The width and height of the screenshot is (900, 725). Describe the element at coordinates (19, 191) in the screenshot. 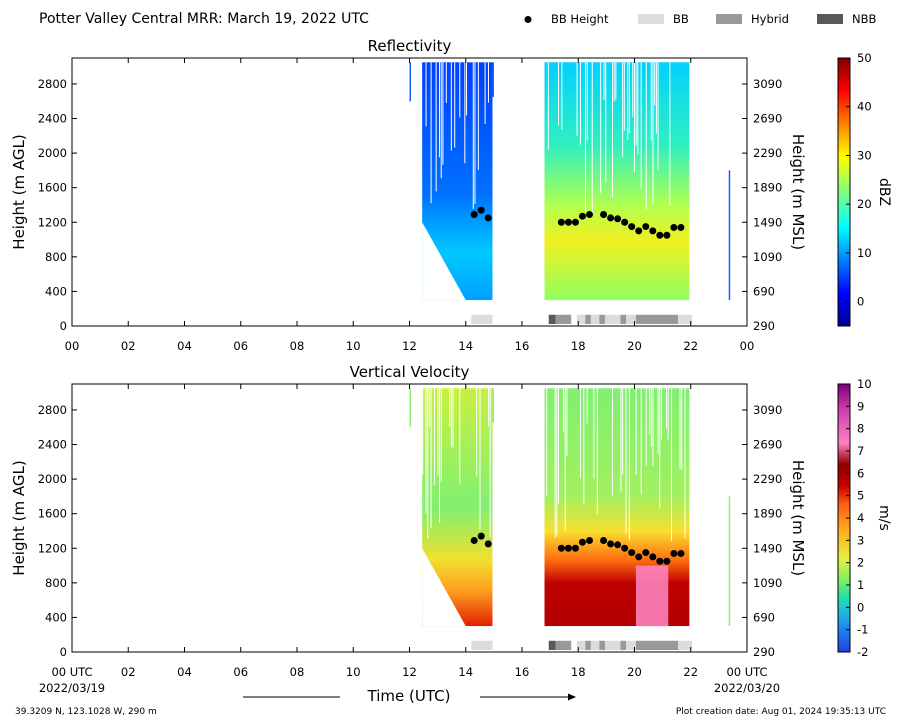

I see `y-axis-label: Height (m AGL)` at that location.